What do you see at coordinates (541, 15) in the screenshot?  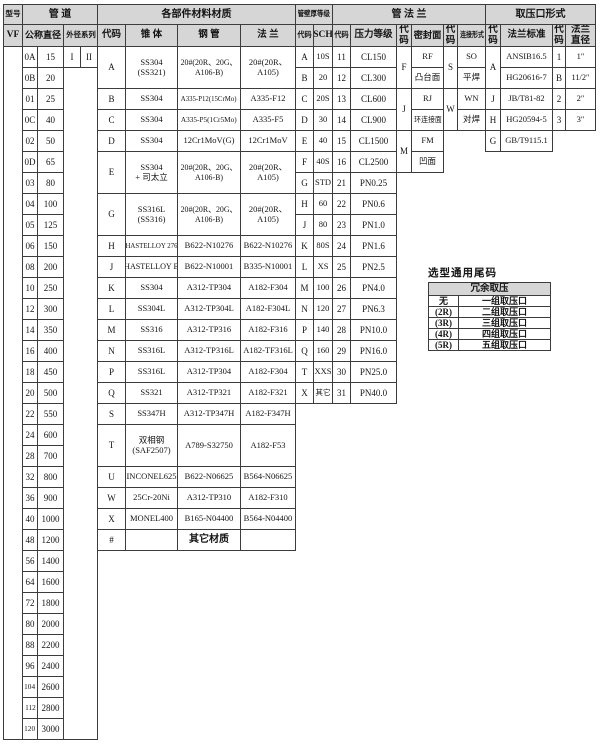 I see `header-cell: 取压口形式` at bounding box center [541, 15].